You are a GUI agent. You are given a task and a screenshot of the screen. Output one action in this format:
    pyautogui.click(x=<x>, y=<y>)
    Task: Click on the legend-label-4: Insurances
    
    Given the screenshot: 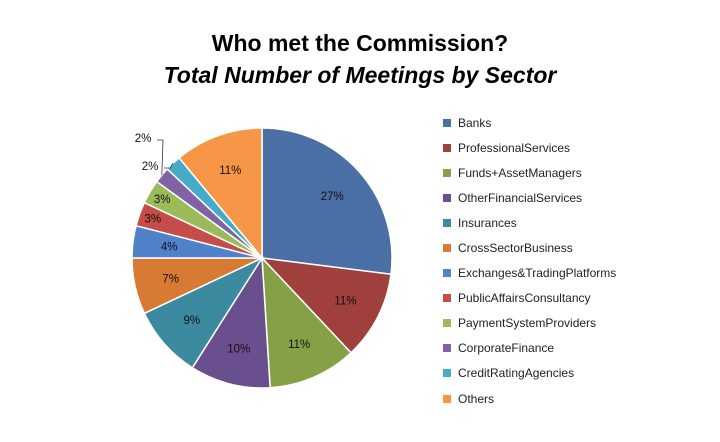 What is the action you would take?
    pyautogui.click(x=487, y=222)
    